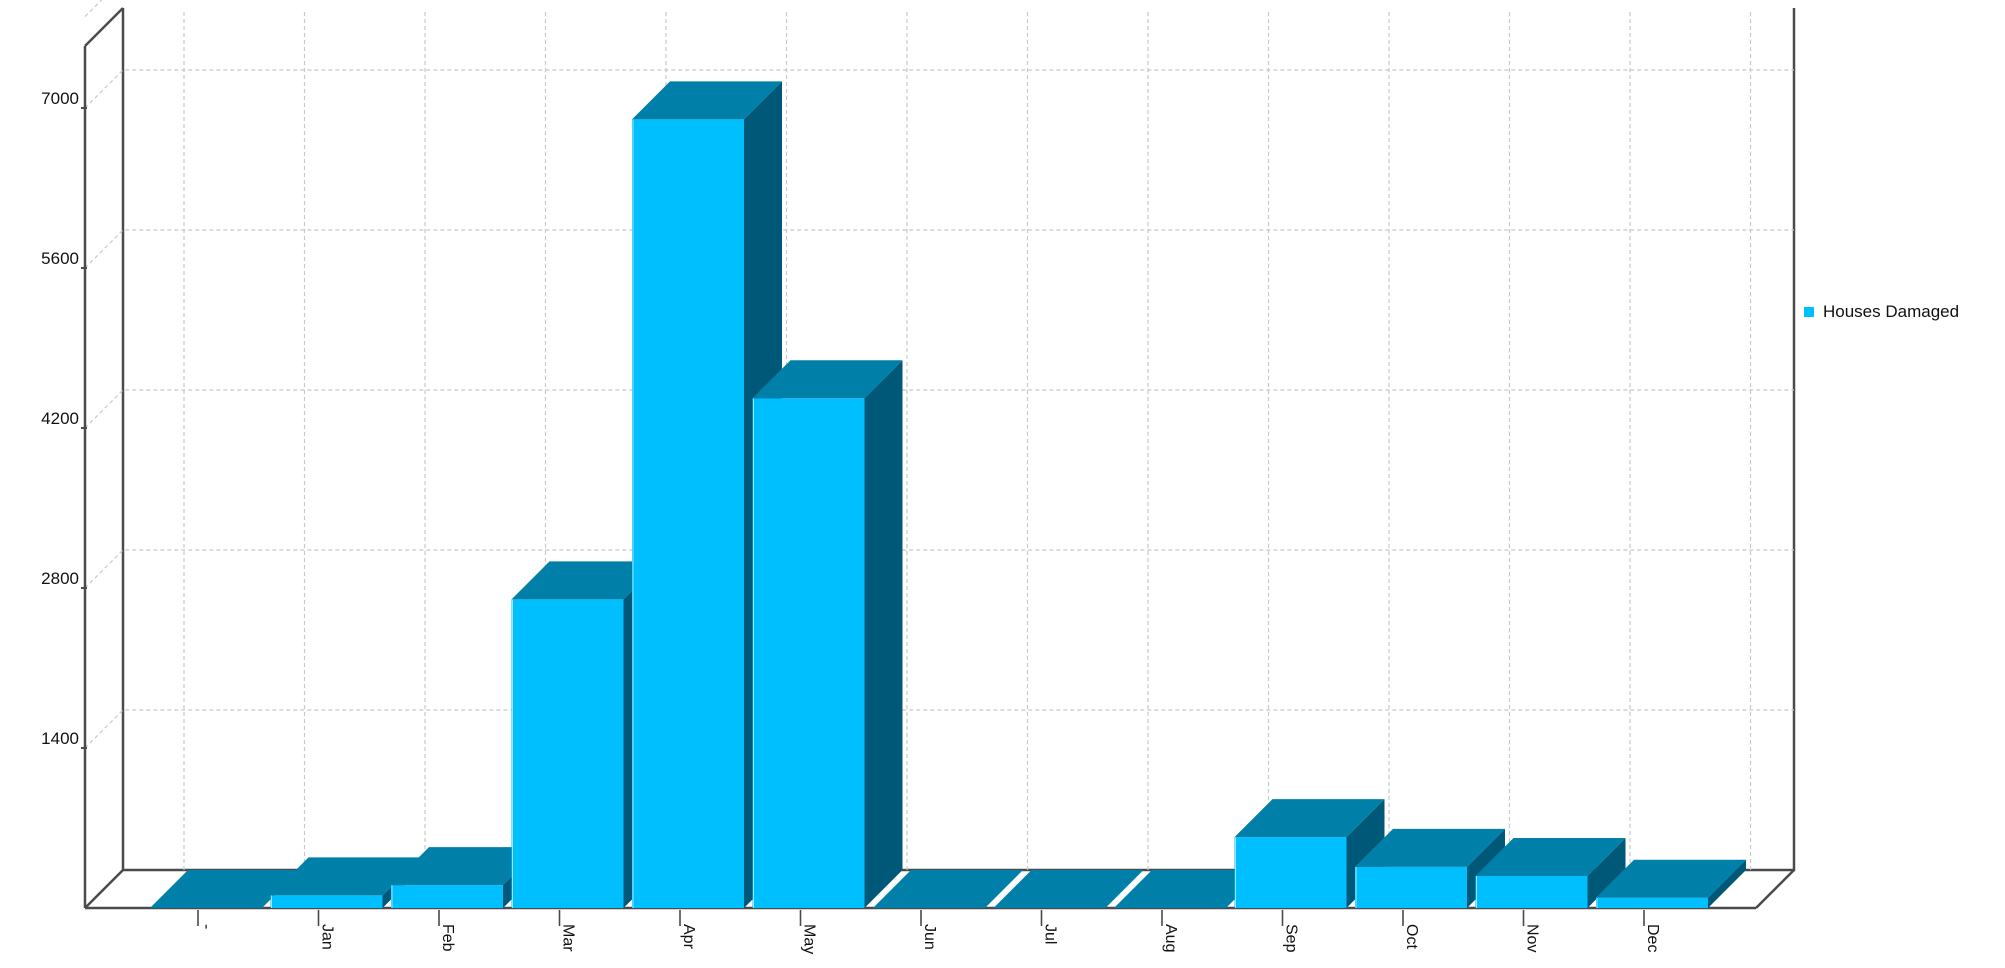  I want to click on x-axis-ticks: - Jan Feb Mar Apr May Jun Jul Aug Sep Oct Nov Dec, so click(929, 932).